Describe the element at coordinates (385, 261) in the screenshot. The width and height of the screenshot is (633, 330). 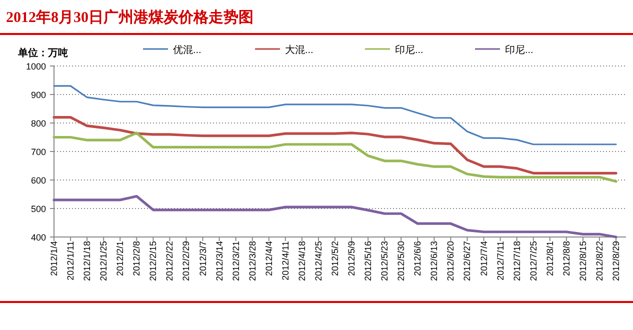
I see `x-tick-label: 2012/5/23` at that location.